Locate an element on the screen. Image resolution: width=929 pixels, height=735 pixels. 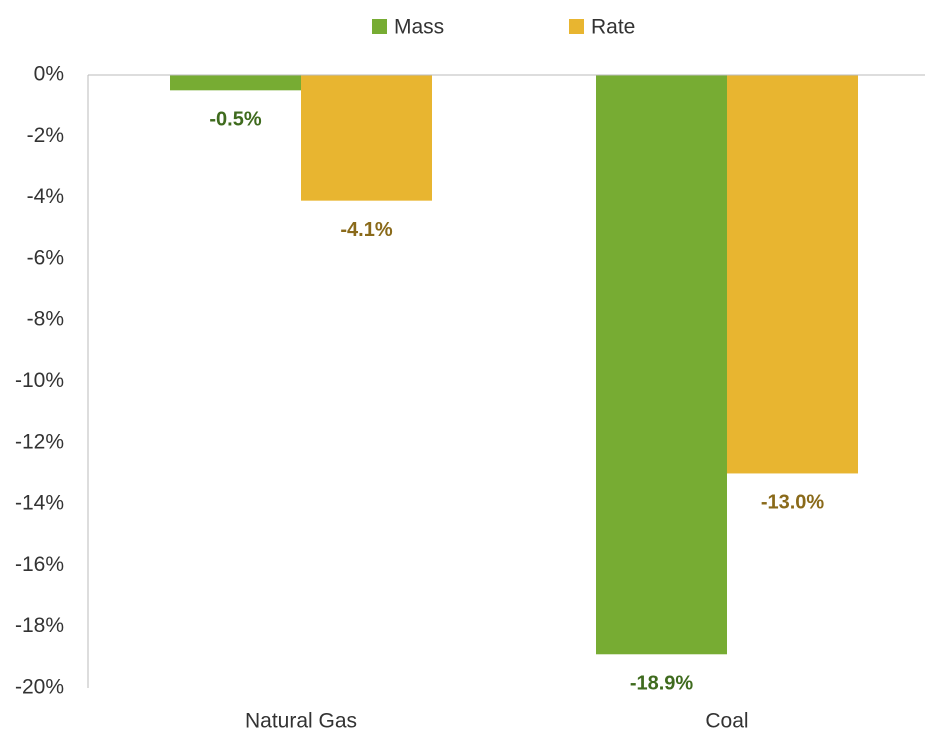
y-tick-label: -6% is located at coordinates (45, 257).